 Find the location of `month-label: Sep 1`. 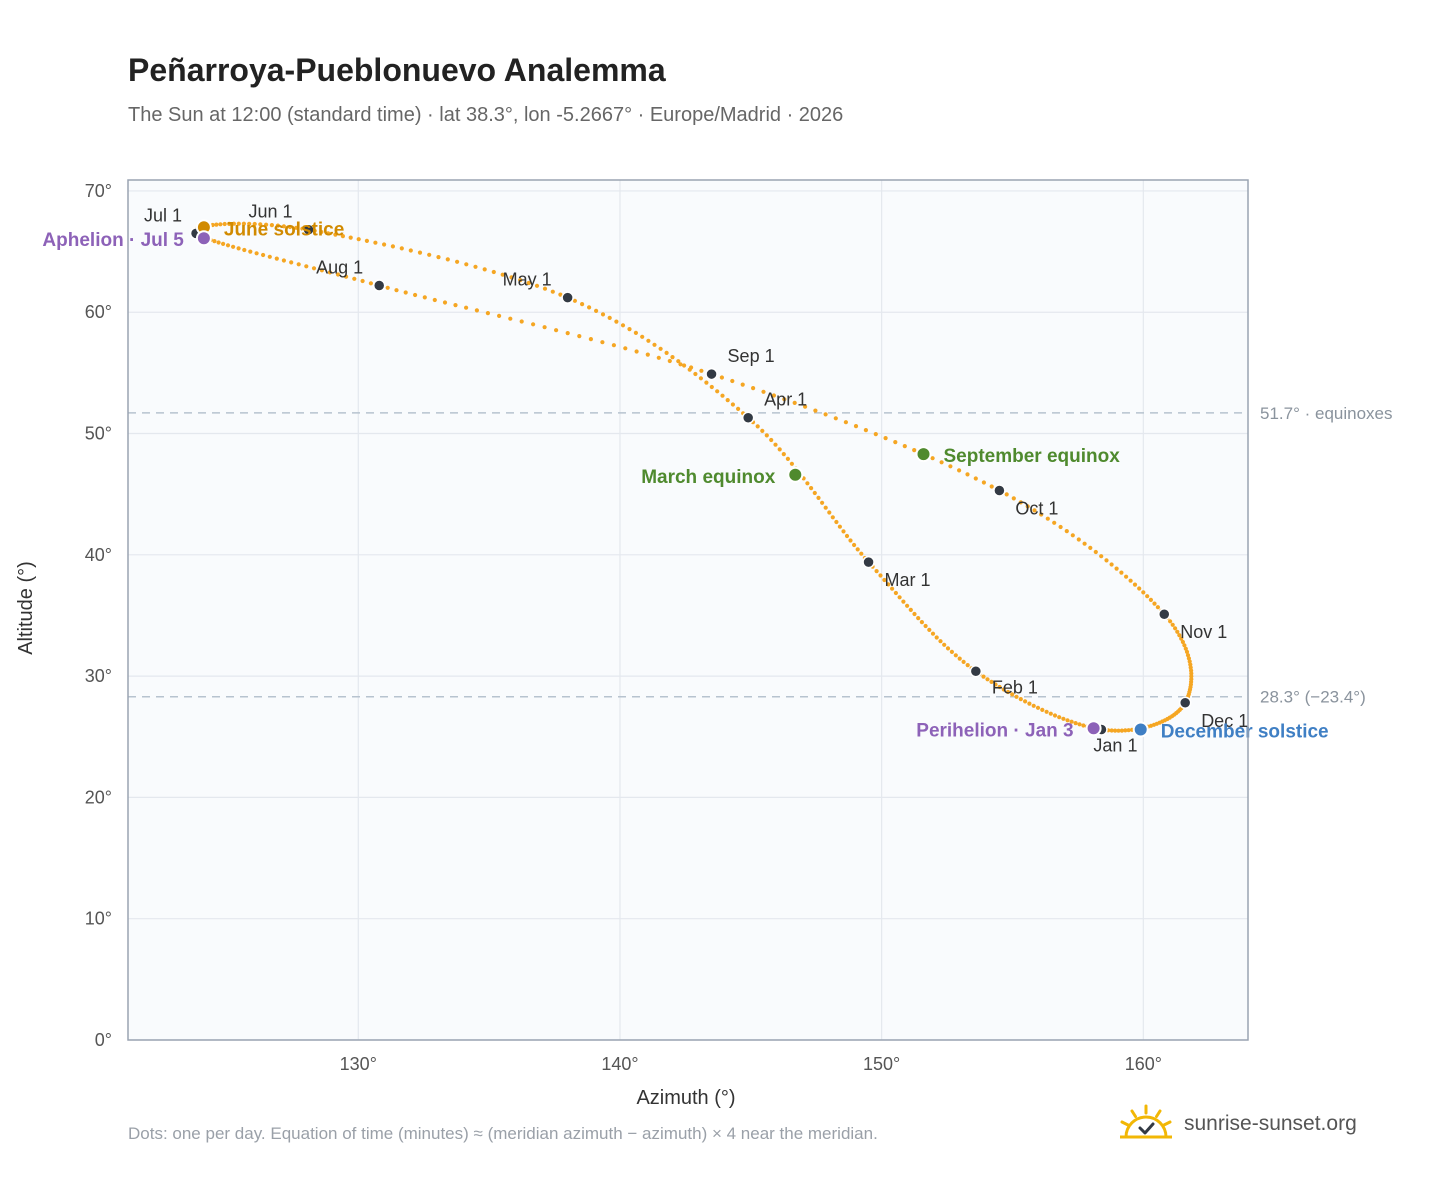

month-label: Sep 1 is located at coordinates (751, 356).